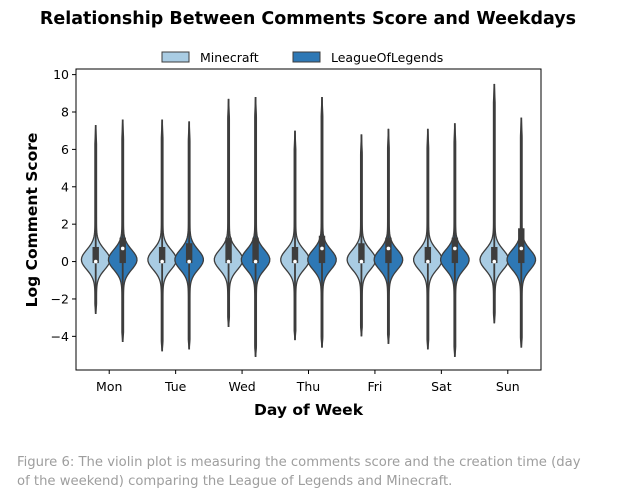 The height and width of the screenshot is (498, 617). What do you see at coordinates (60, 336) in the screenshot?
I see `y-tick-label: −4` at bounding box center [60, 336].